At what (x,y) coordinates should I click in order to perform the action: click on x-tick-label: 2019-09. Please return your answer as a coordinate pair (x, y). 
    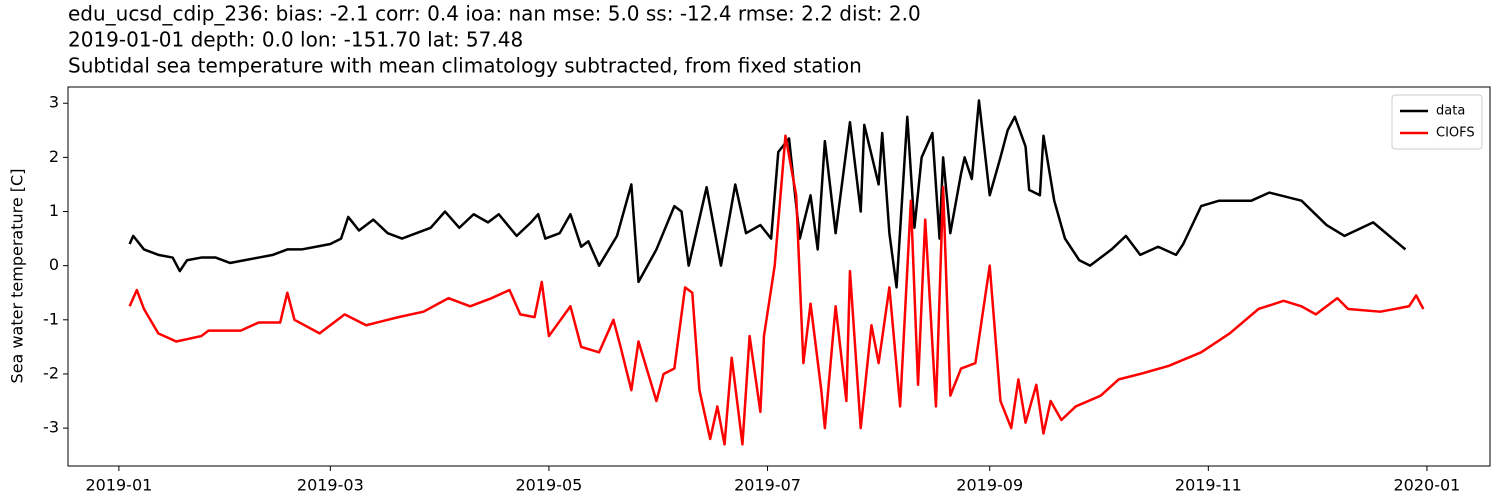
    Looking at the image, I should click on (989, 485).